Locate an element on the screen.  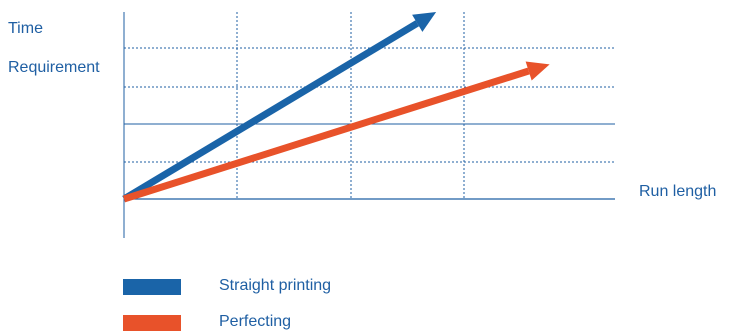
legend-swatch-perfecting is located at coordinates (152, 323).